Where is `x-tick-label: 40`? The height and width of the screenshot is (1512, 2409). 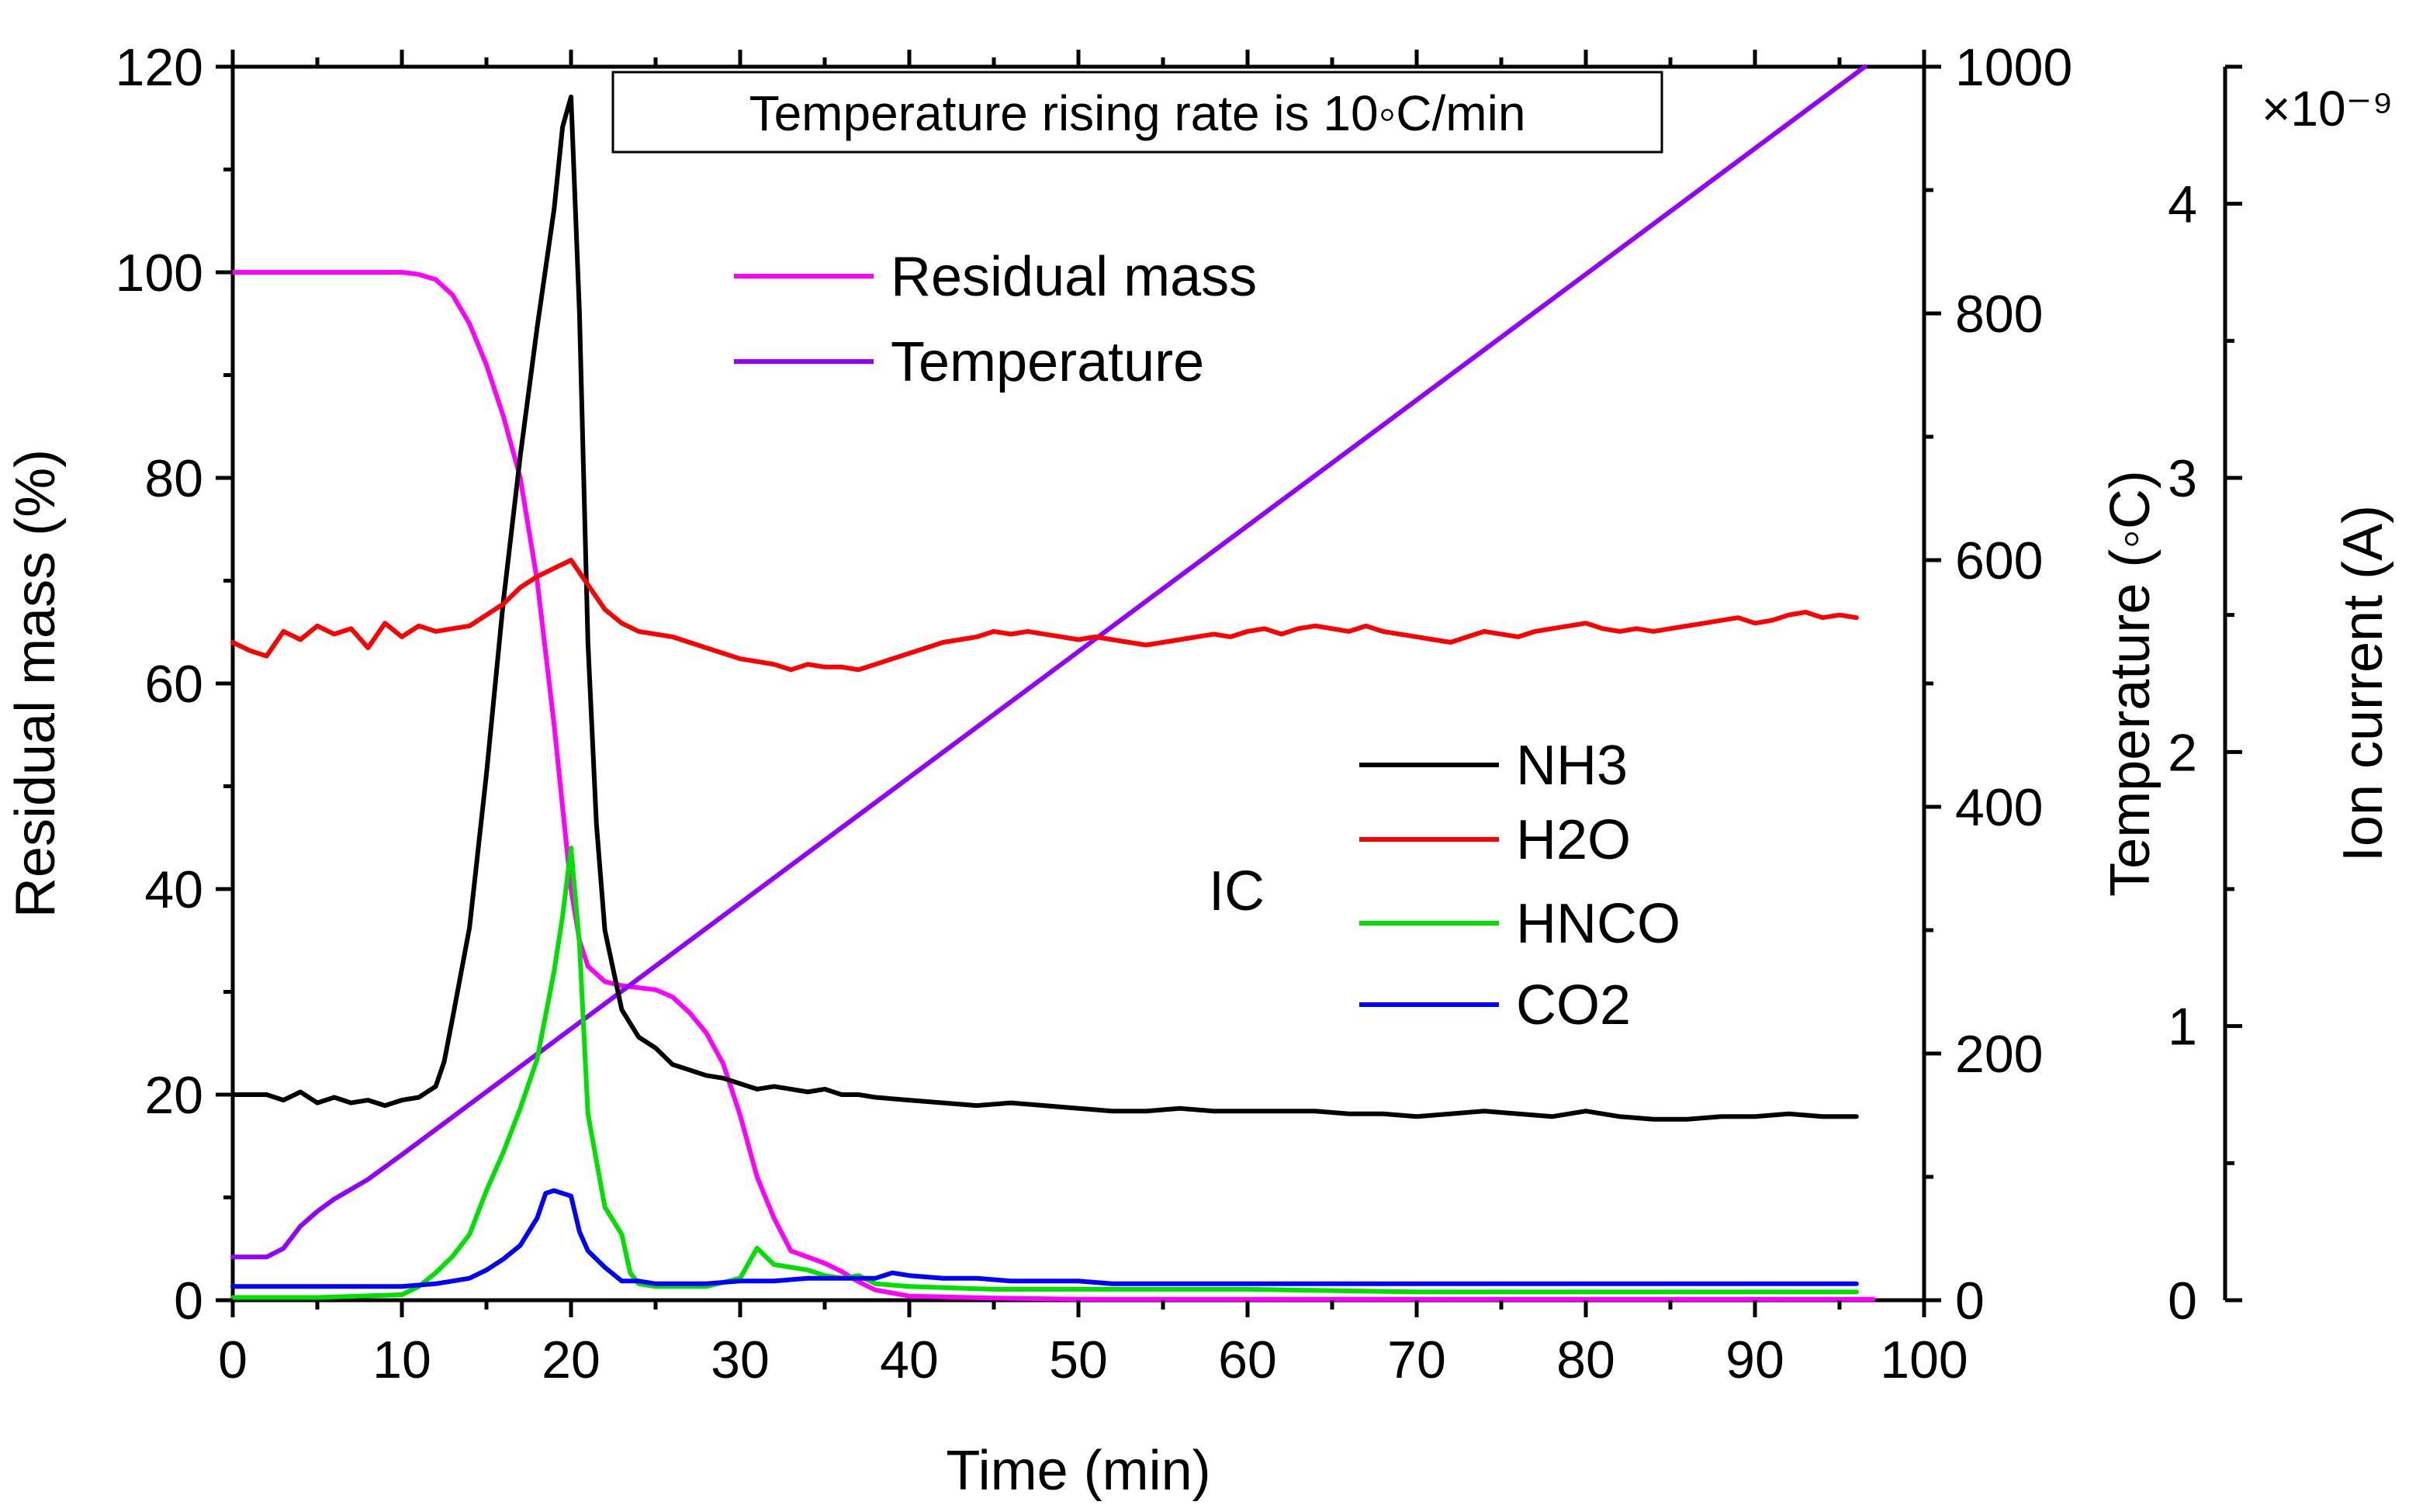 x-tick-label: 40 is located at coordinates (910, 1359).